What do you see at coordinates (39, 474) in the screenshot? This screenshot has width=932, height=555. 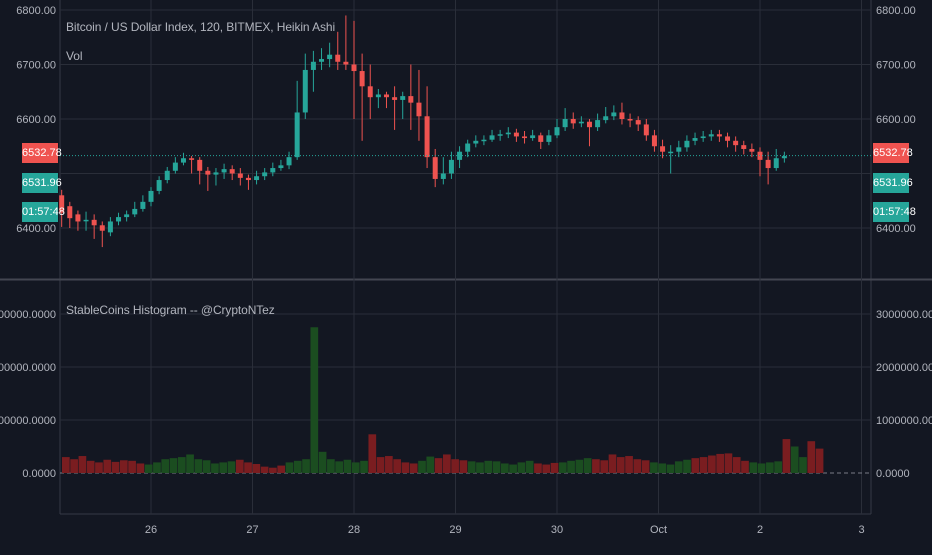 I see `vol-tick-left: 0.0000` at bounding box center [39, 474].